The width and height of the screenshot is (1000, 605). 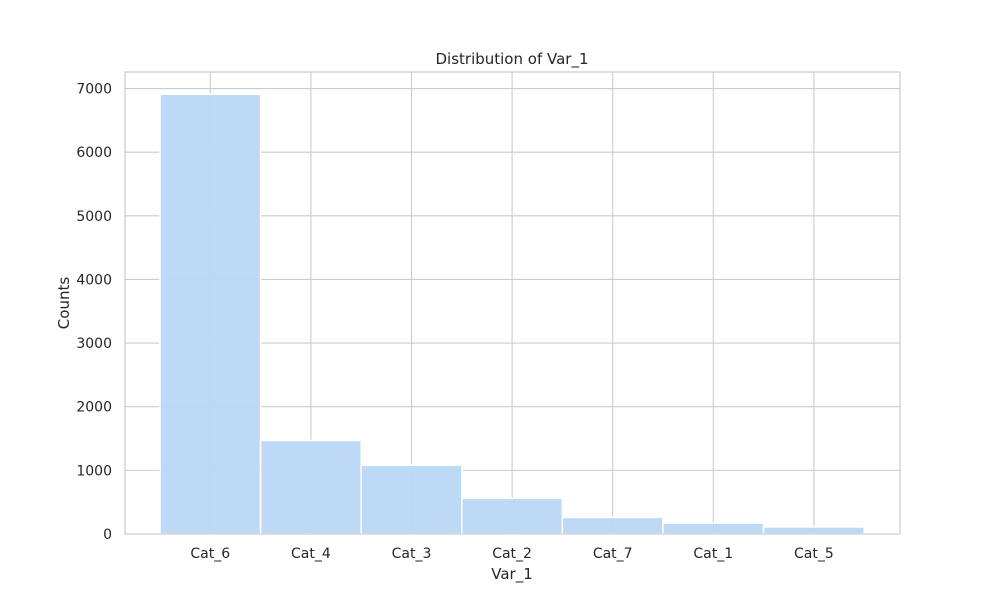 What do you see at coordinates (412, 554) in the screenshot?
I see `x-tick-label: Cat_3` at bounding box center [412, 554].